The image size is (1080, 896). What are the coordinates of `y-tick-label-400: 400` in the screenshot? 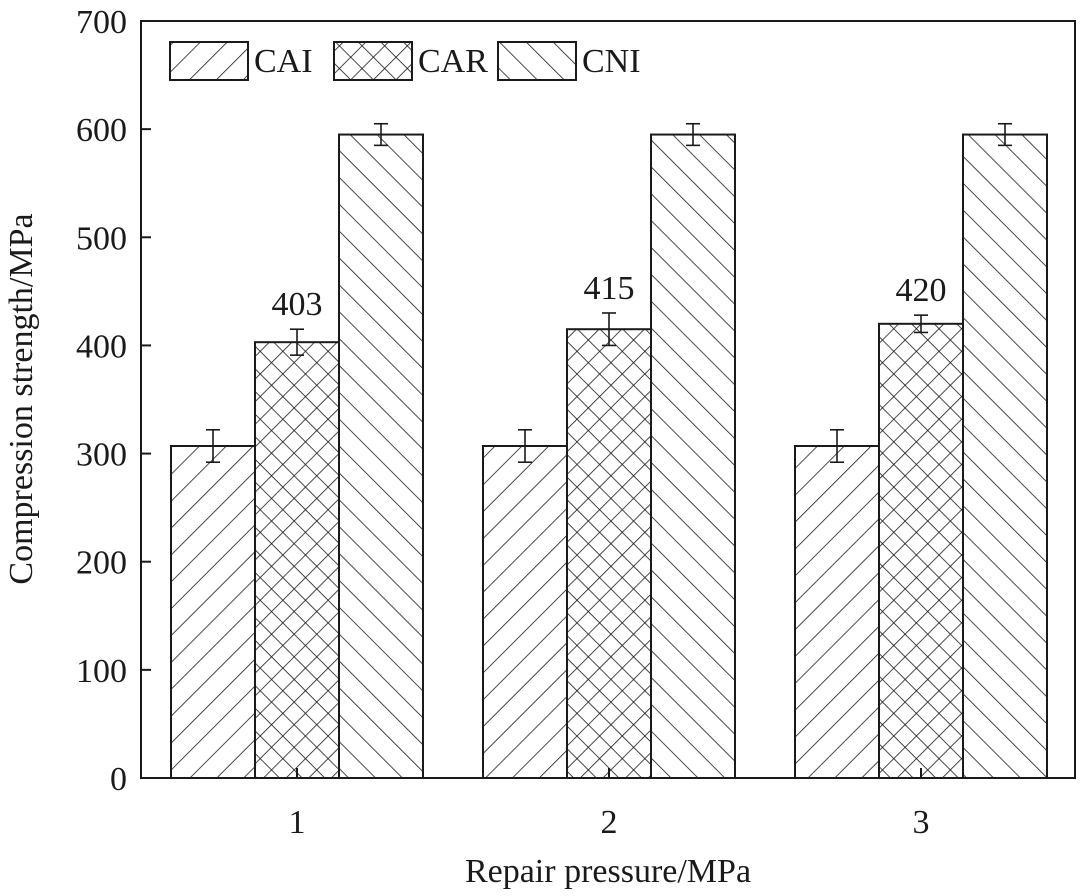 It's located at (101, 346).